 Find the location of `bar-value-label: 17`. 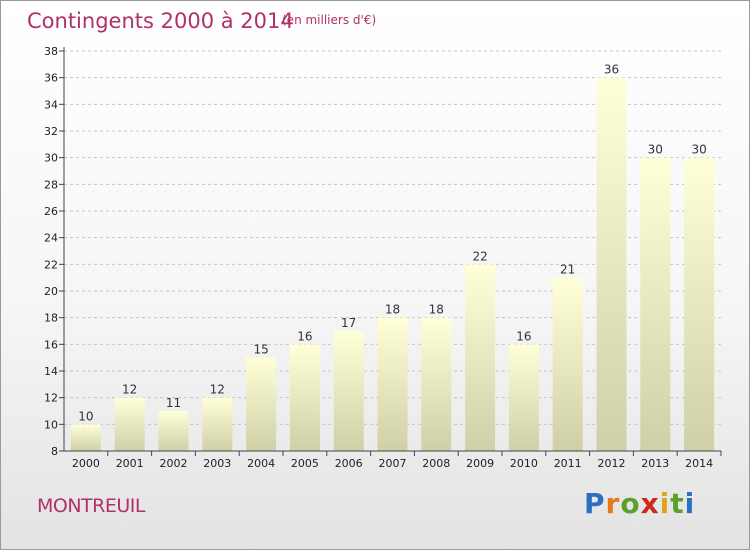

bar-value-label: 17 is located at coordinates (348, 323).